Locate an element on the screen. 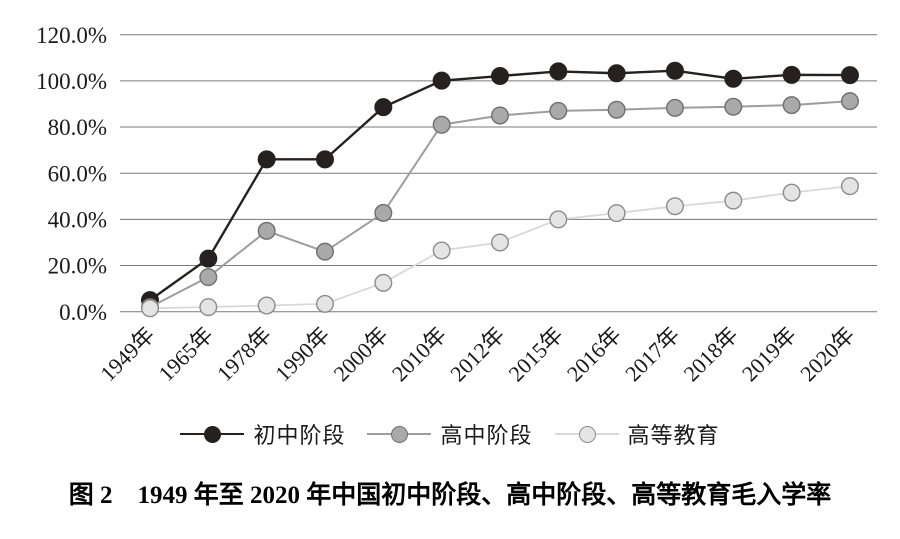 This screenshot has width=900, height=539. y-axis-tick-label: 120.0% is located at coordinates (71, 35).